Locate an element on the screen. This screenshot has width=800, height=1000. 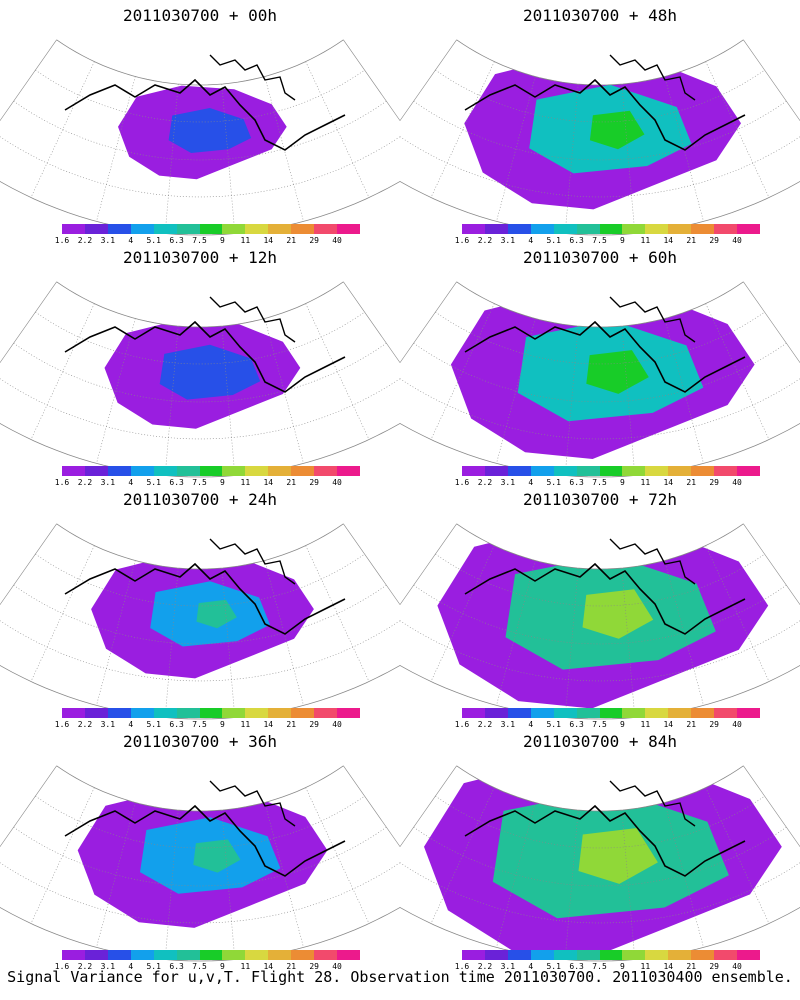
colorbar-tick-label: 9 is located at coordinates (622, 482).